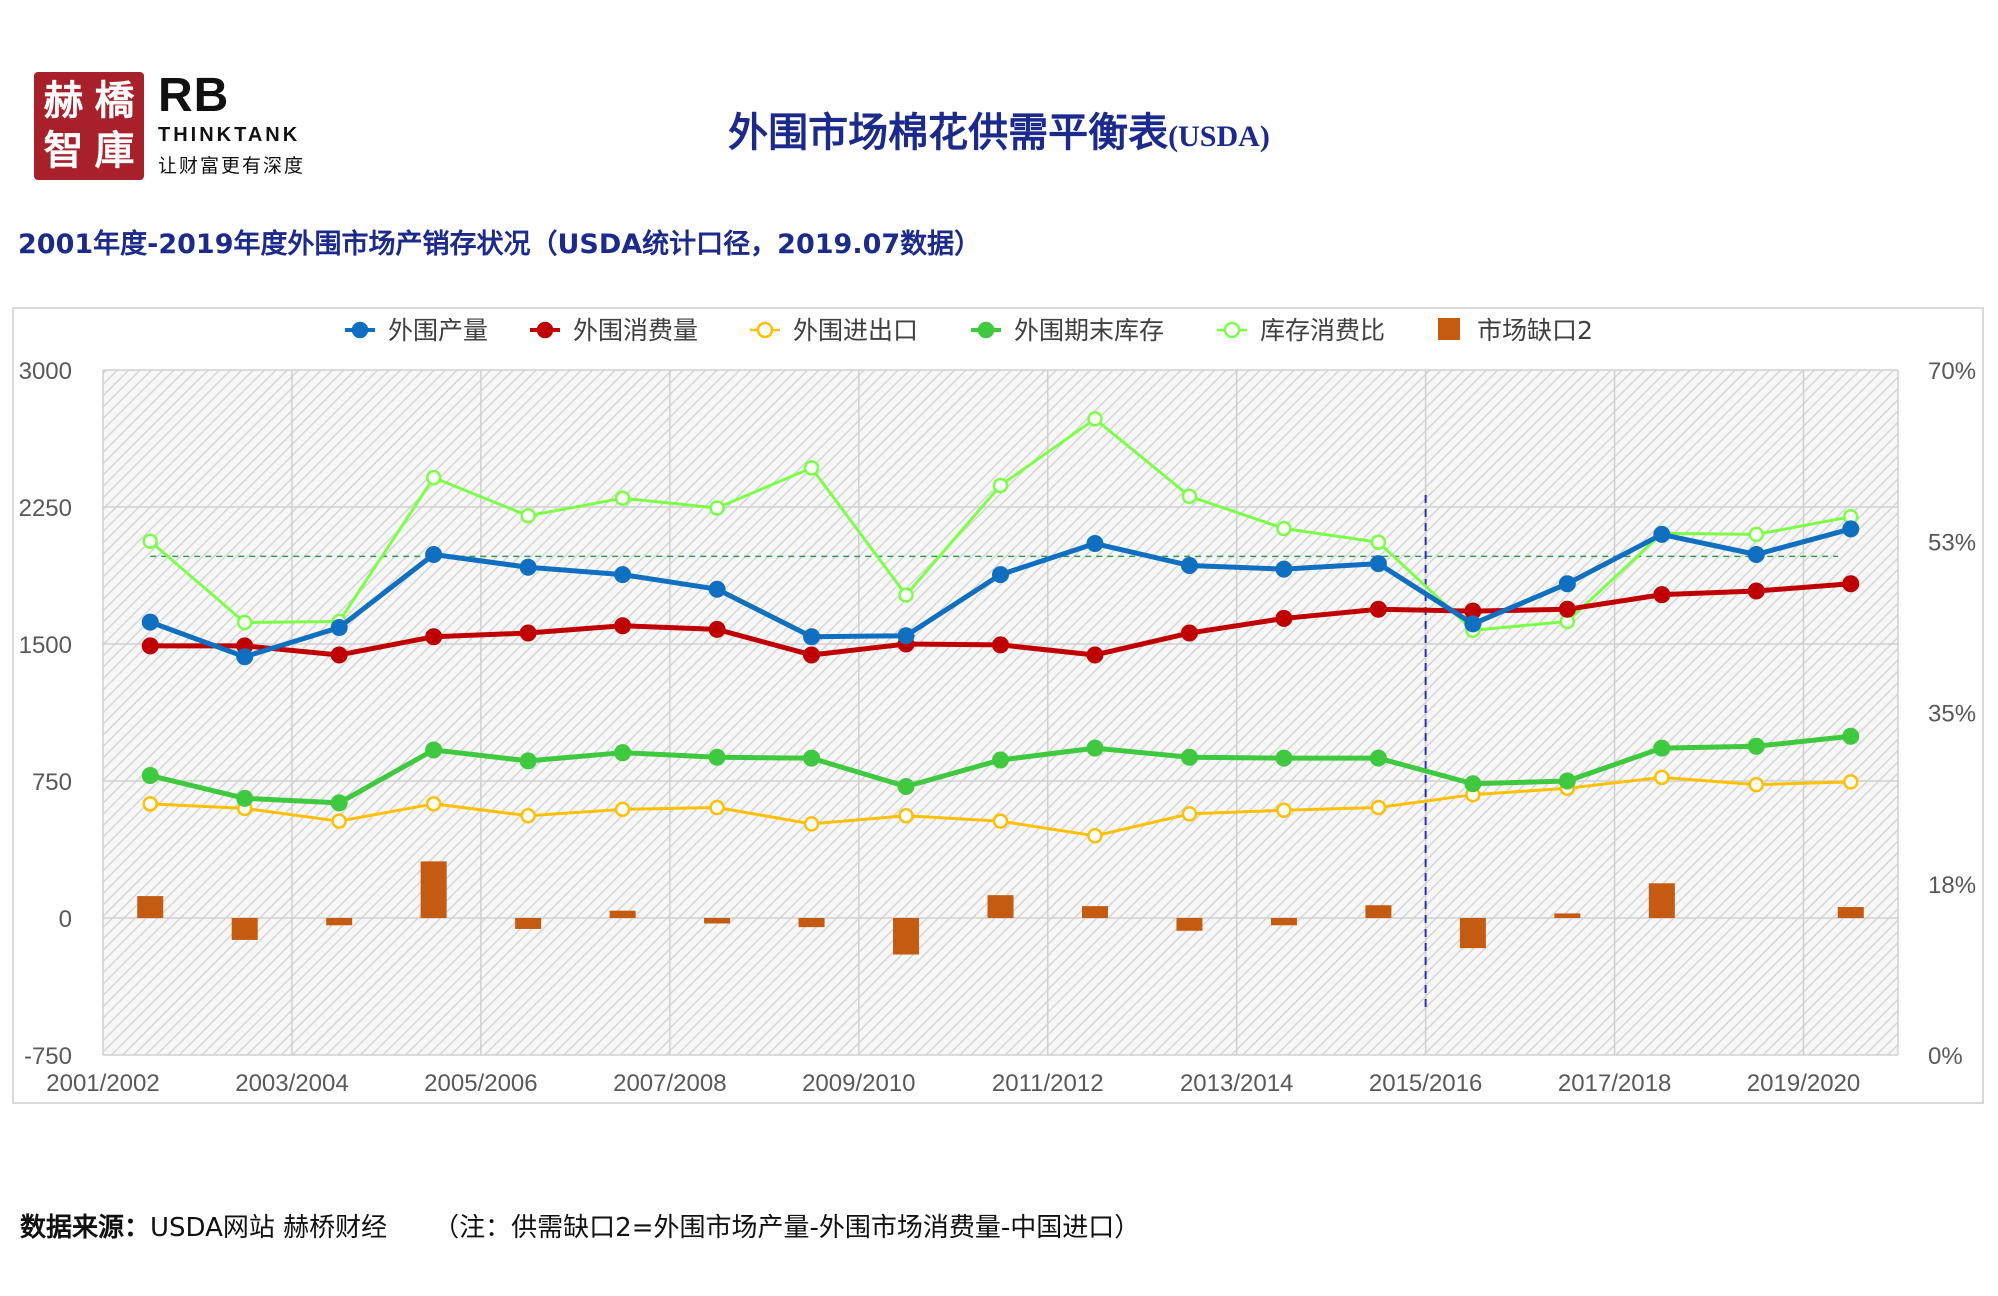 Image resolution: width=1998 pixels, height=1296 pixels. Describe the element at coordinates (855, 330) in the screenshot. I see `legend-label-trade: 外围进出口` at that location.